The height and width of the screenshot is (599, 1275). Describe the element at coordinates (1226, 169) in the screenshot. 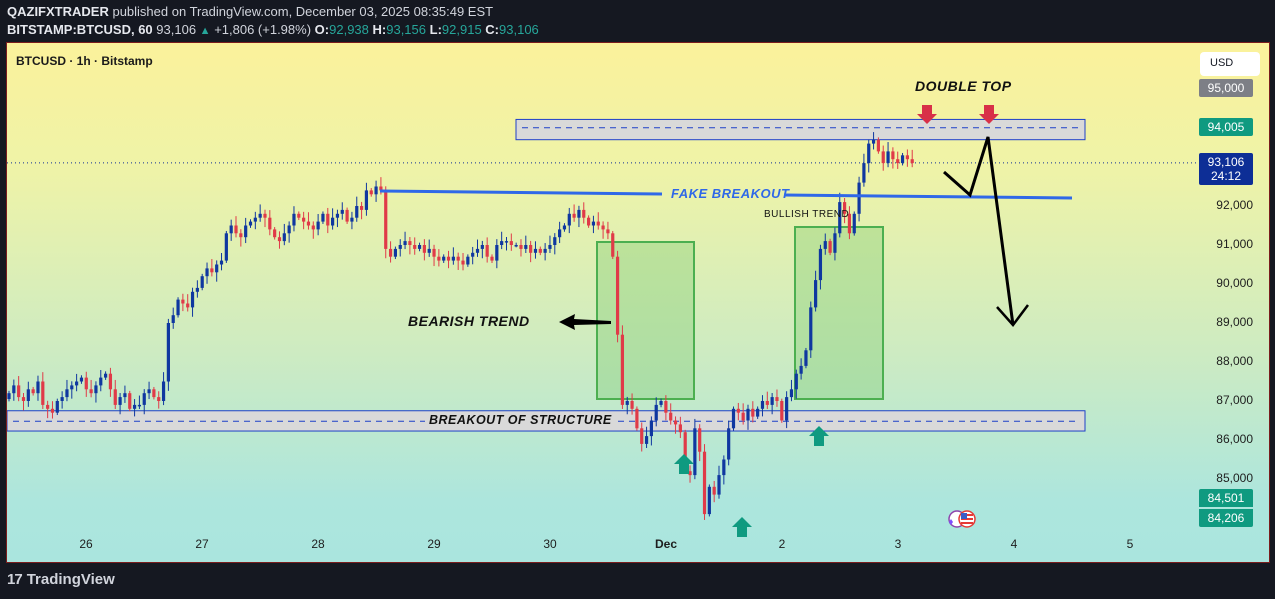

I see `price-badge: 93,106 24:12` at that location.